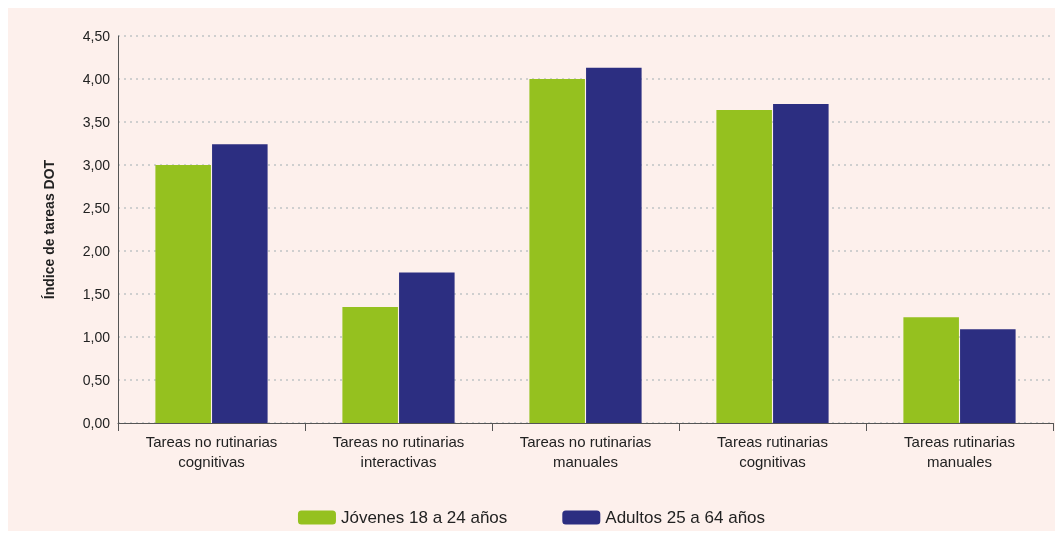 This screenshot has width=1063, height=539. Describe the element at coordinates (398, 451) in the screenshot. I see `x-tick-label: Tareas no rutinarias interactivas` at that location.